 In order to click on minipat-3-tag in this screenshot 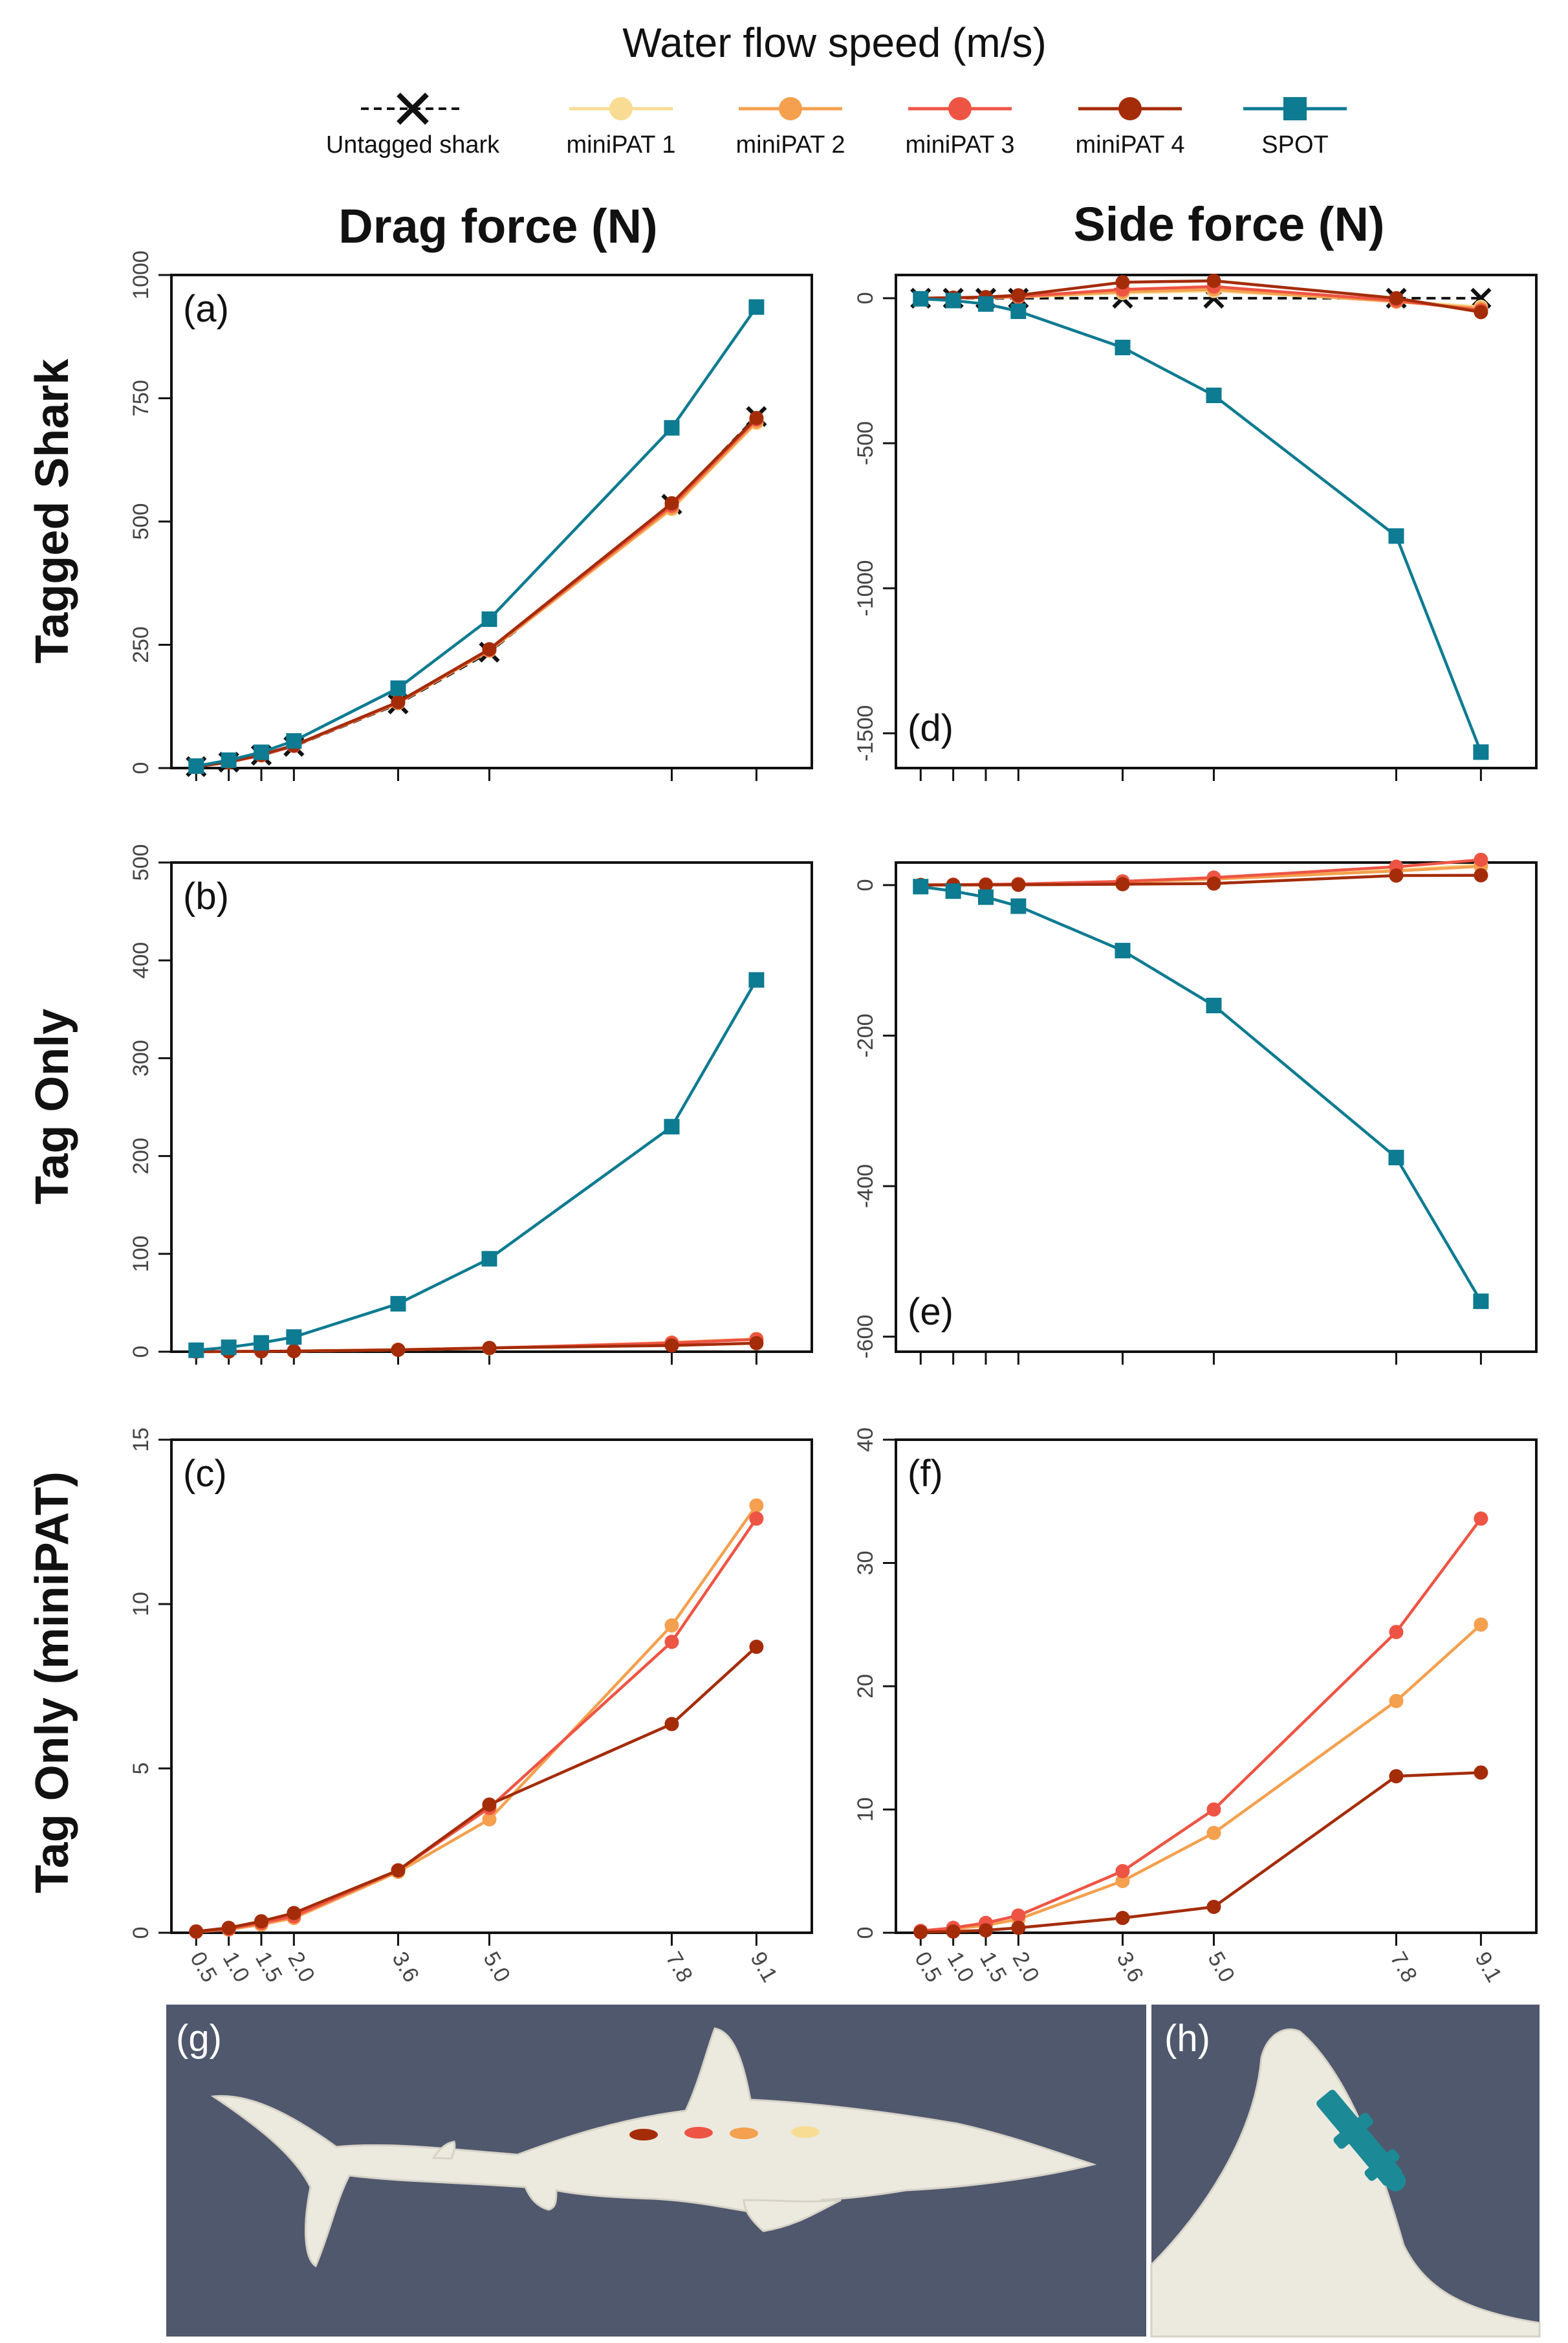, I will do `click(698, 2133)`.